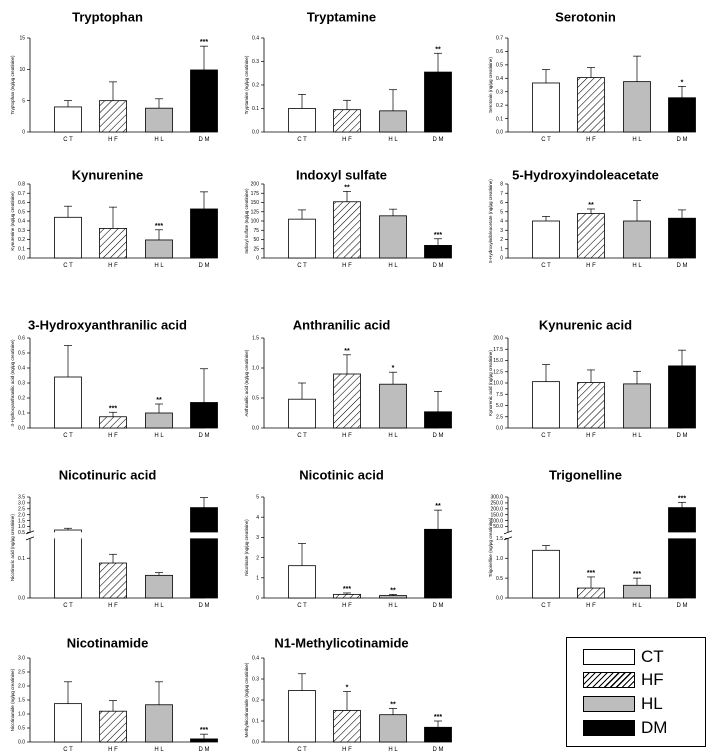 The image size is (722, 752). I want to click on y-tick-label: 4, so click(501, 222).